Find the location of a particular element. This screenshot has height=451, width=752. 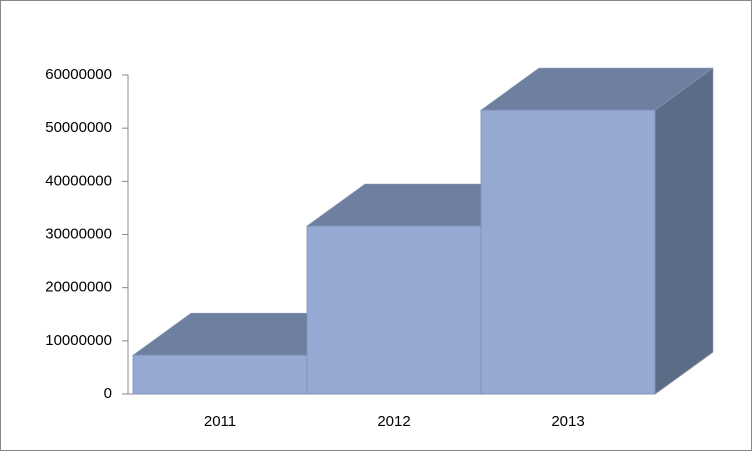

x-tick-label: 2012 is located at coordinates (393, 421).